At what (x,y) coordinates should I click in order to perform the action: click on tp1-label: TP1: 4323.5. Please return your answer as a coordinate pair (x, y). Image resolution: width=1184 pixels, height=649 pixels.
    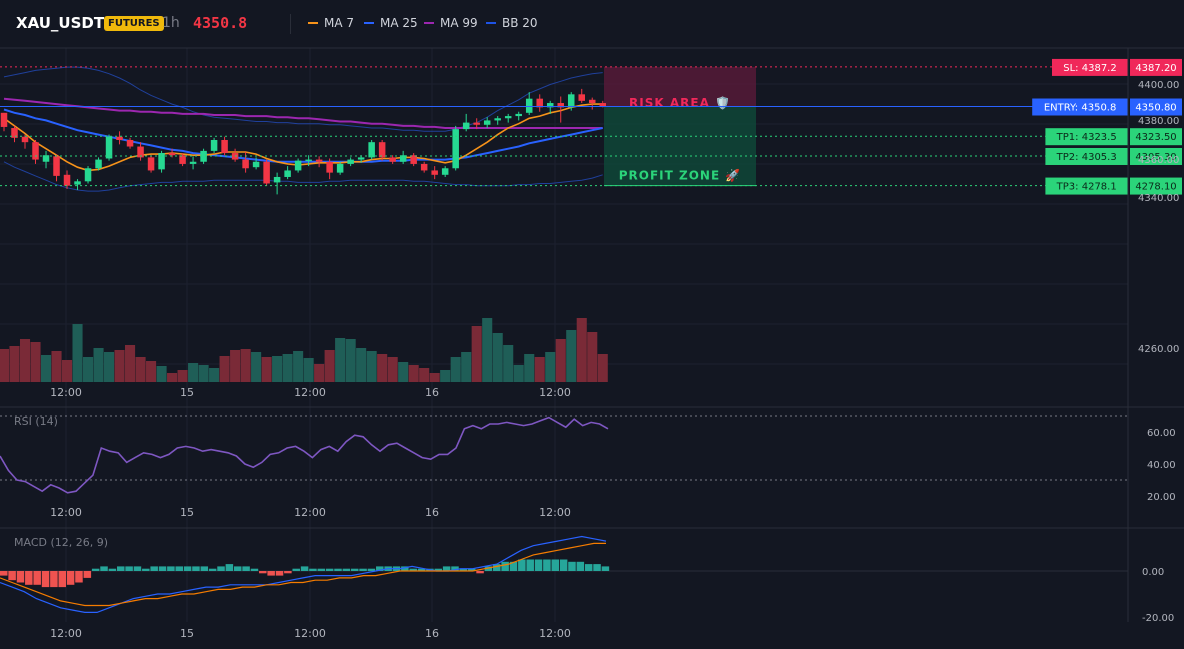
    Looking at the image, I should click on (1086, 137).